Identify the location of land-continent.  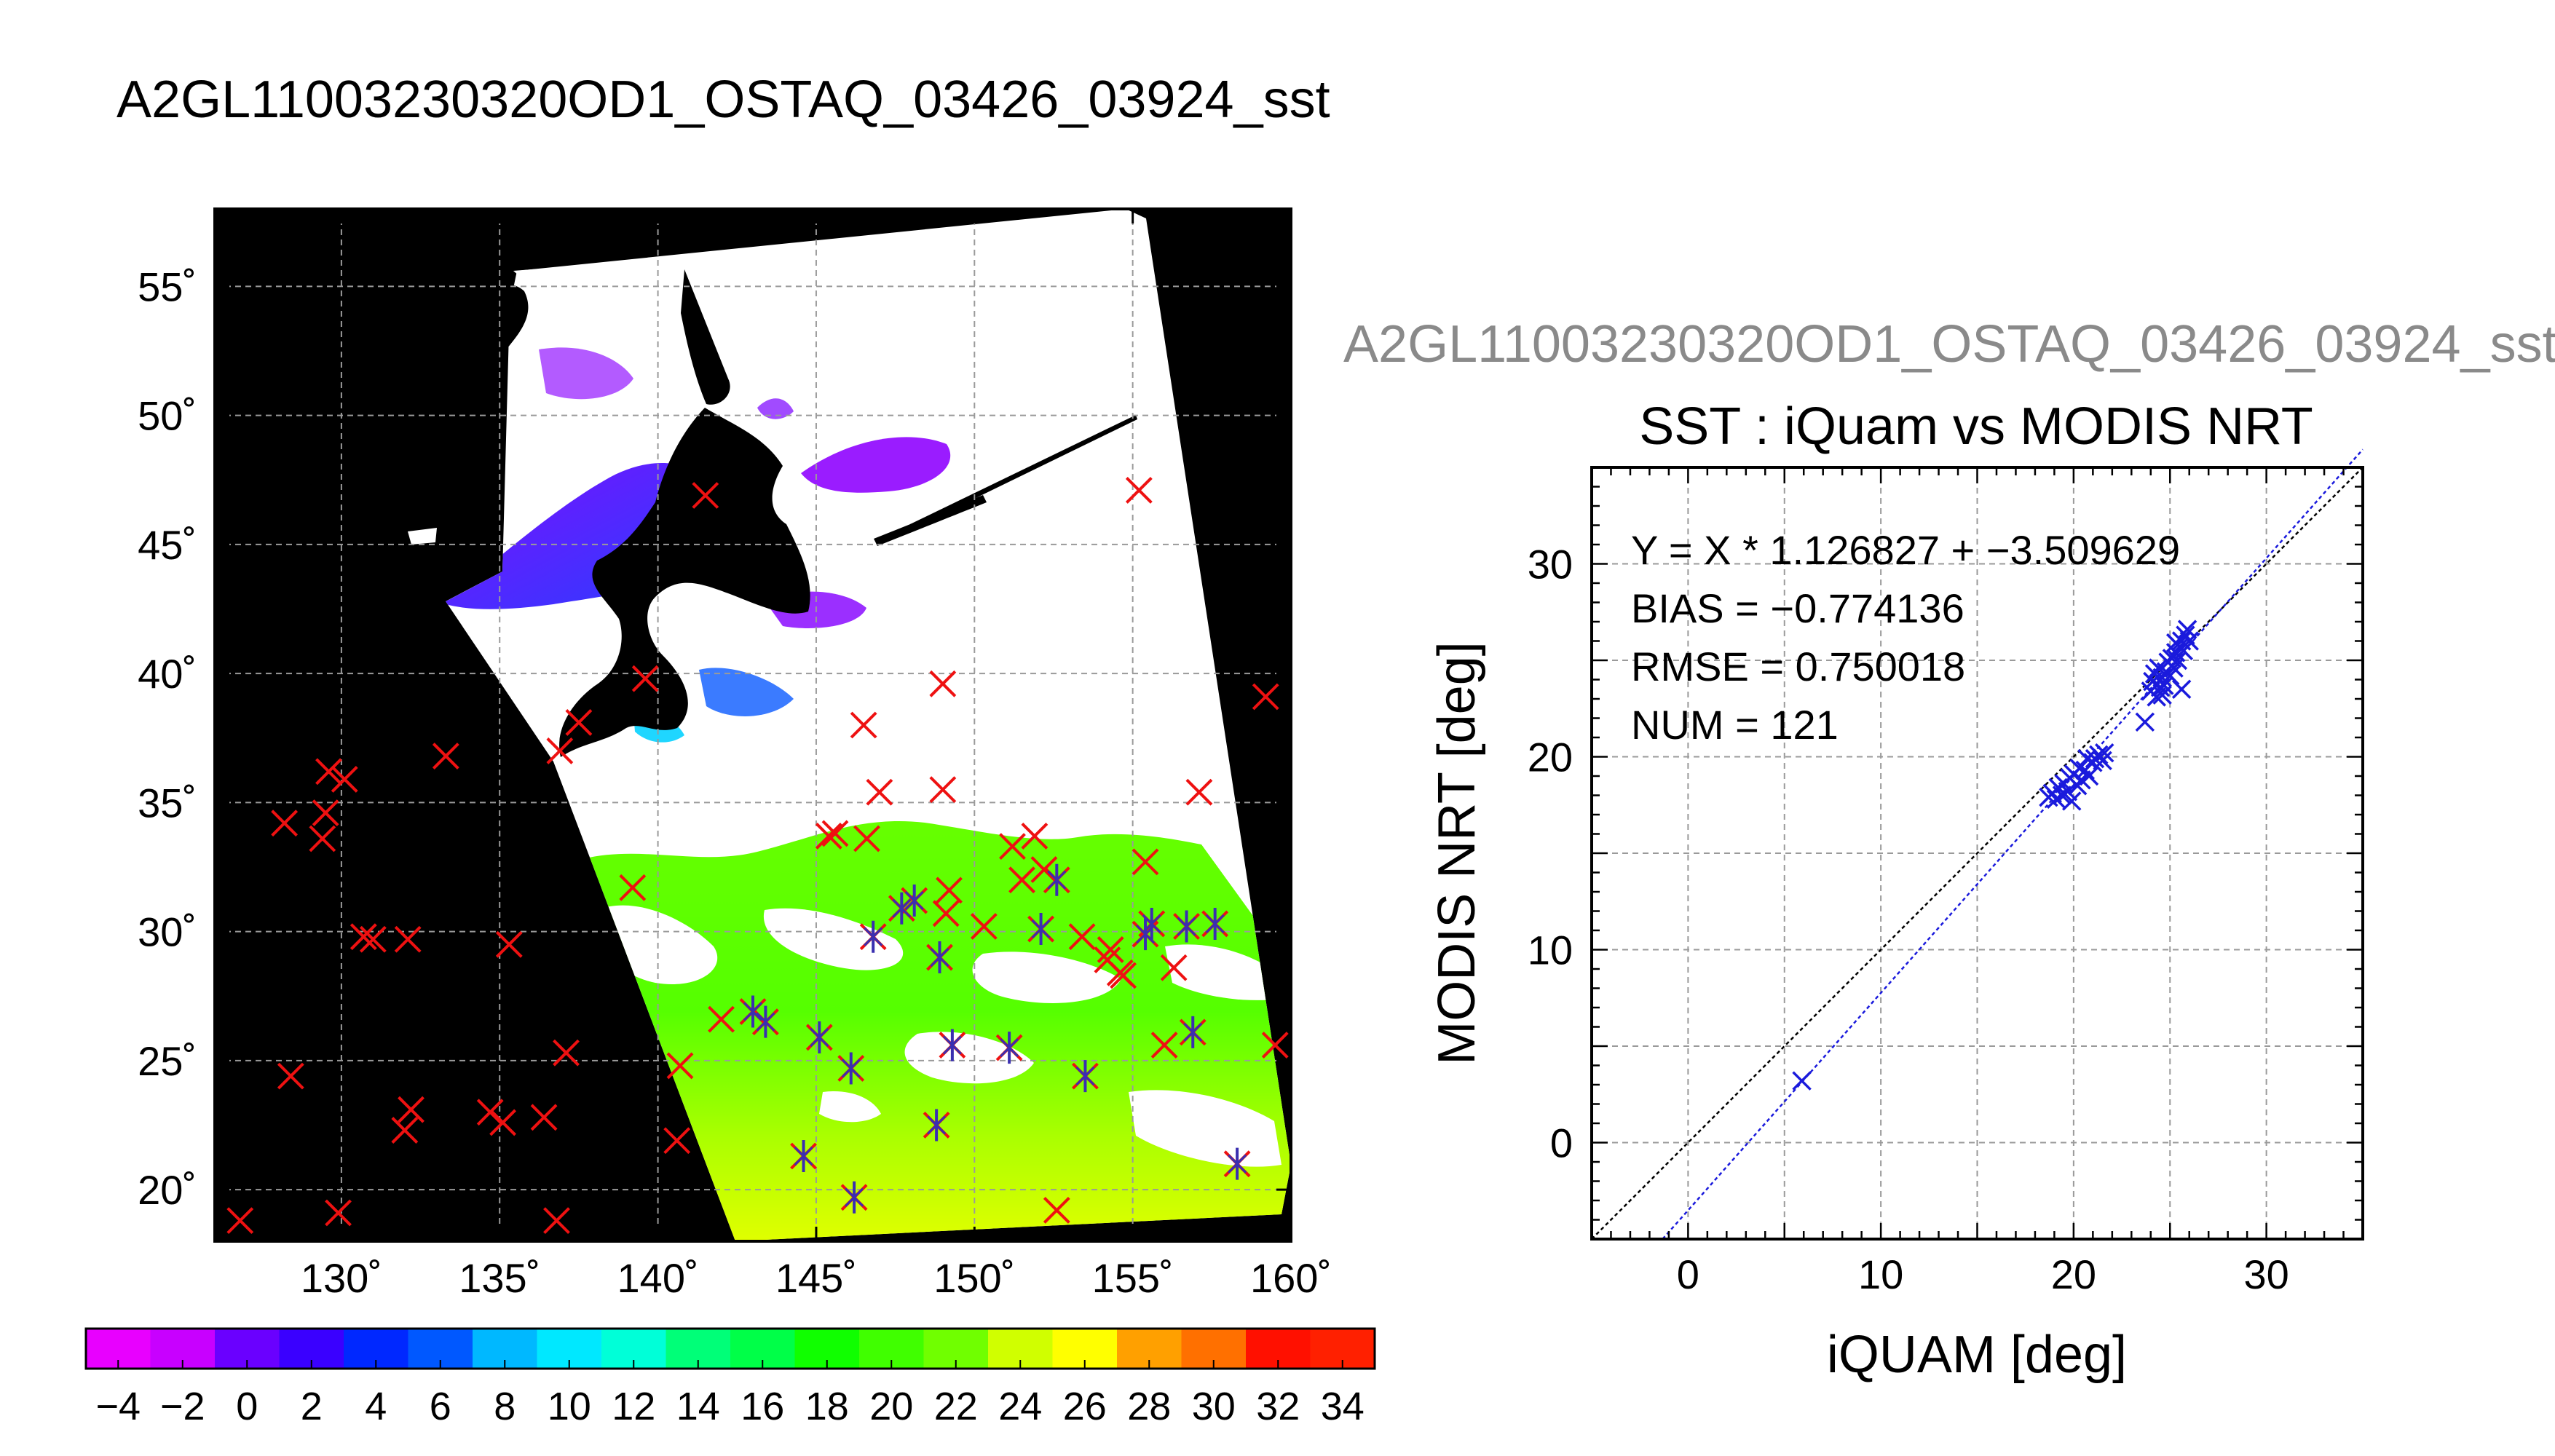
(372, 405).